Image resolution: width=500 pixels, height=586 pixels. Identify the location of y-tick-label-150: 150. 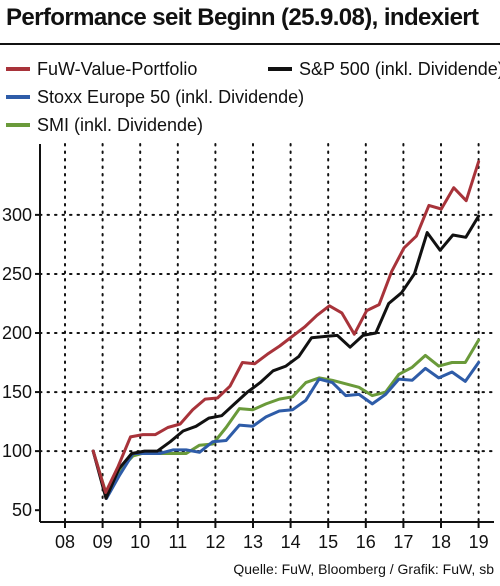
(17, 392).